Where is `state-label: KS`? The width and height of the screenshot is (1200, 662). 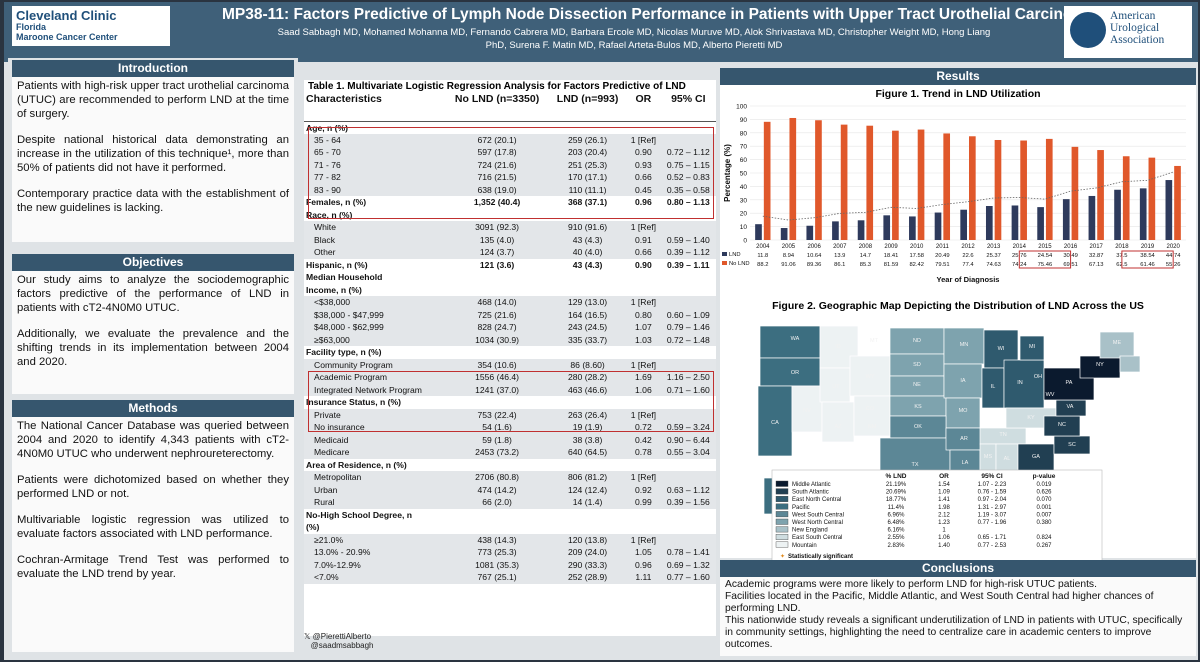 state-label: KS is located at coordinates (918, 407).